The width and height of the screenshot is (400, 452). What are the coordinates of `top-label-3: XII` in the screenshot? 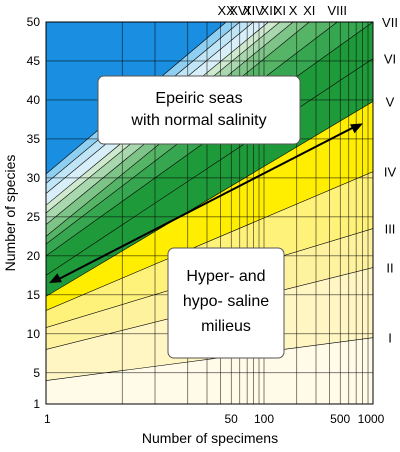 It's located at (269, 10).